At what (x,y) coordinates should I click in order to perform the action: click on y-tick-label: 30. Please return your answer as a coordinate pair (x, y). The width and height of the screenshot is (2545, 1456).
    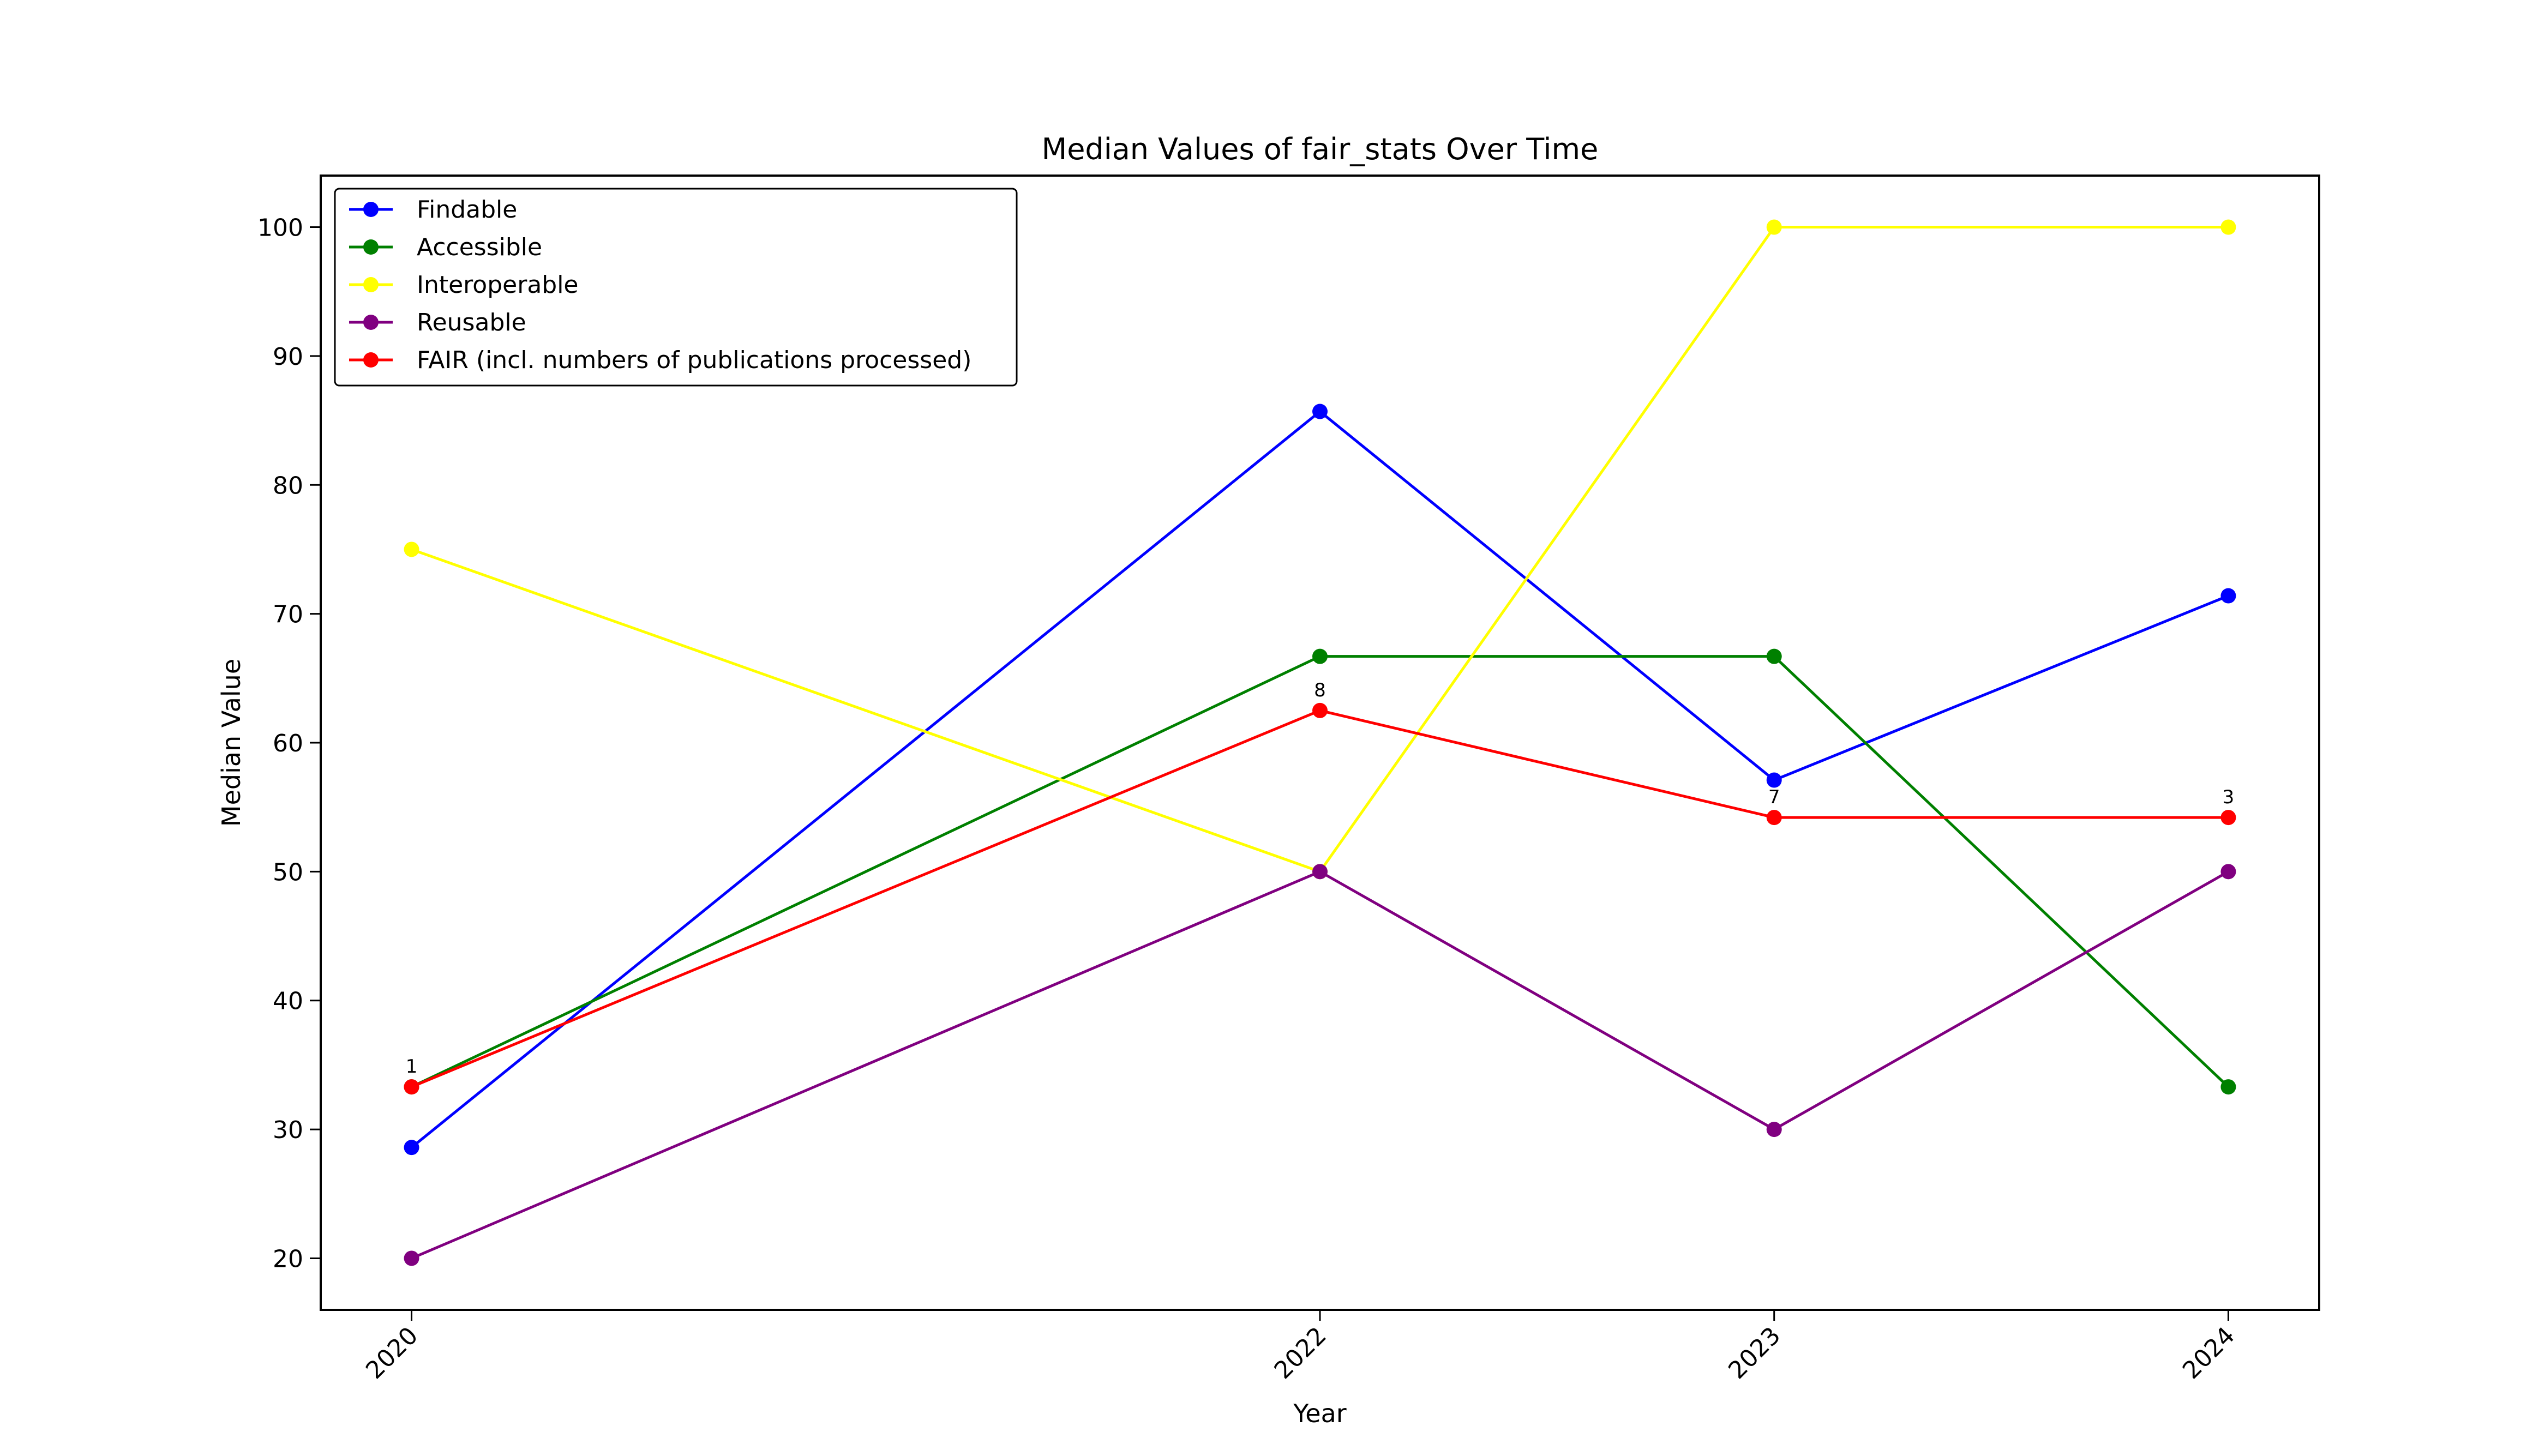
    Looking at the image, I should click on (288, 1130).